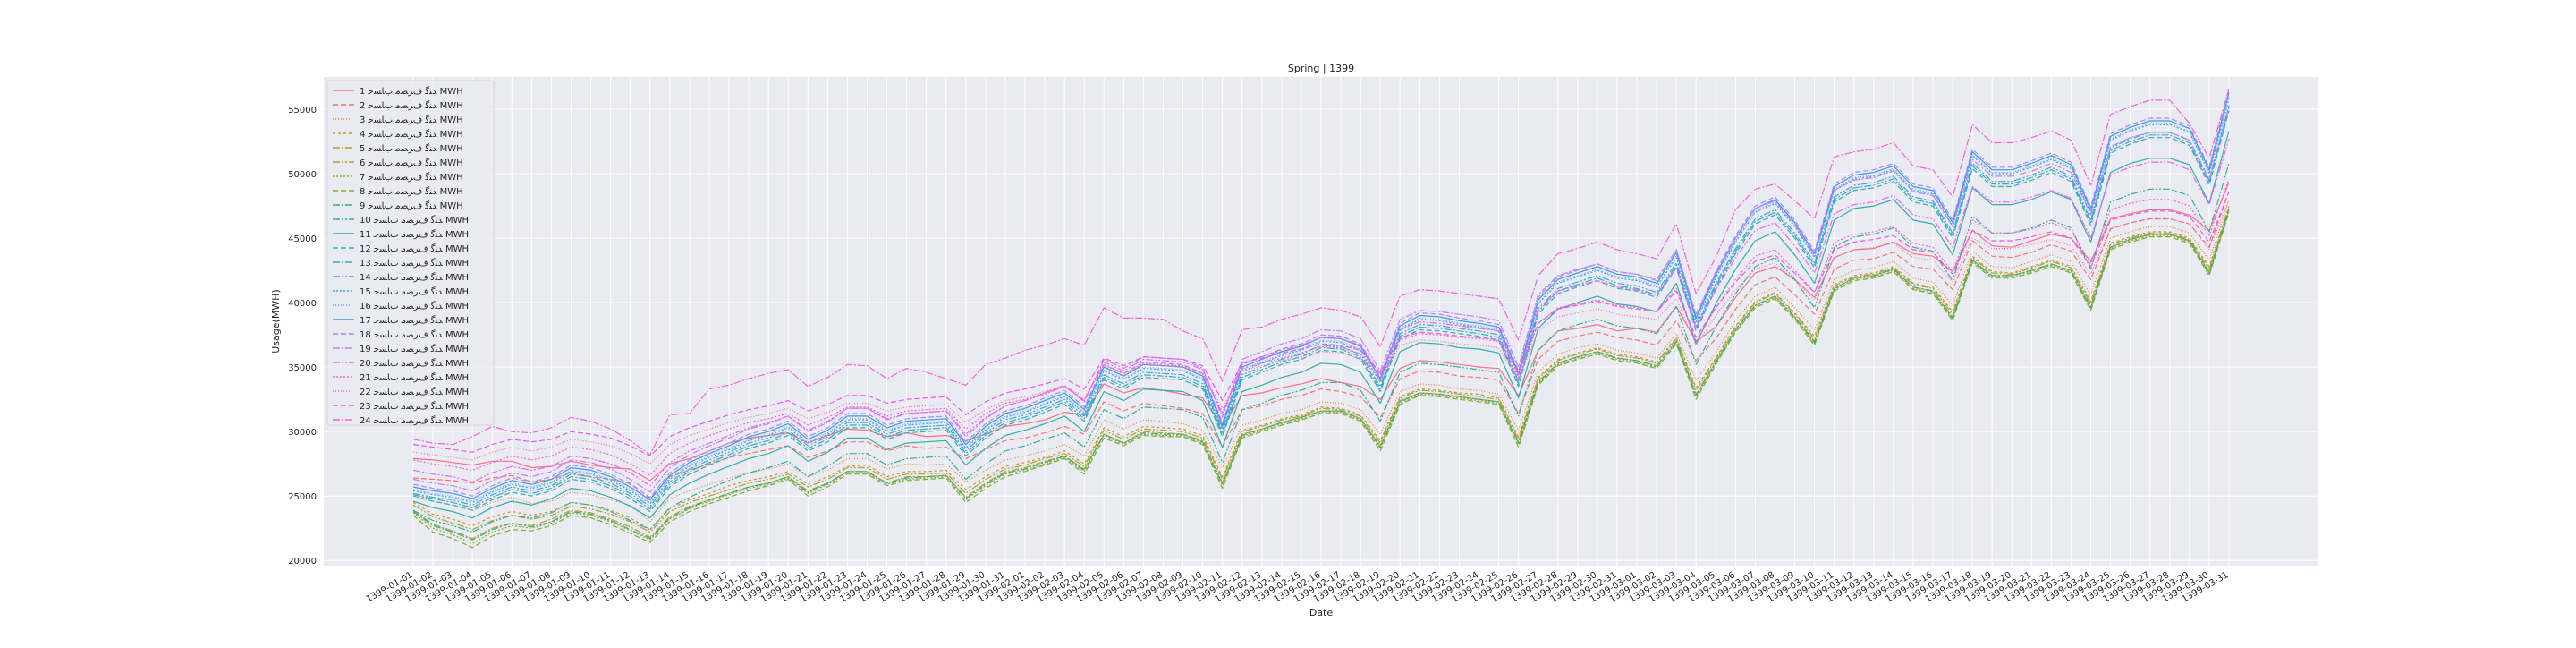 The image size is (2576, 648). Describe the element at coordinates (414, 321) in the screenshot. I see `legend-label: ﺪﻨﮔ ﻑﺮﺼﻣ ﺏﺎﺴﺣ 17 MWH` at that location.